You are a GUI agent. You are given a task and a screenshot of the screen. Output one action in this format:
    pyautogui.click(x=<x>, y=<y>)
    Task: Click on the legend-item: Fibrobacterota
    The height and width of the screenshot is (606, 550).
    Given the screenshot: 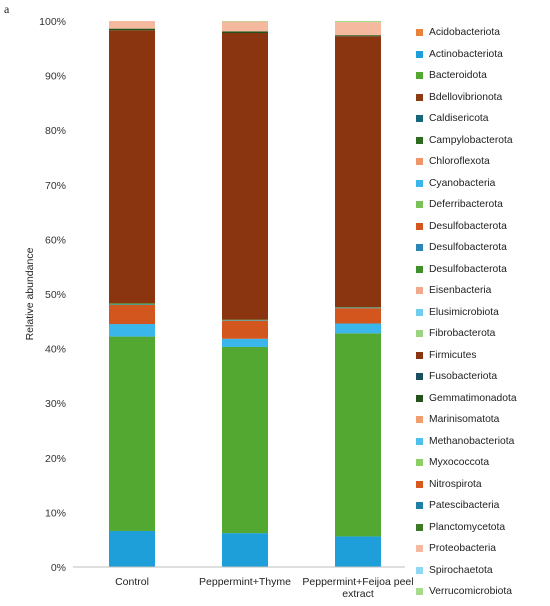 What is the action you would take?
    pyautogui.click(x=483, y=334)
    